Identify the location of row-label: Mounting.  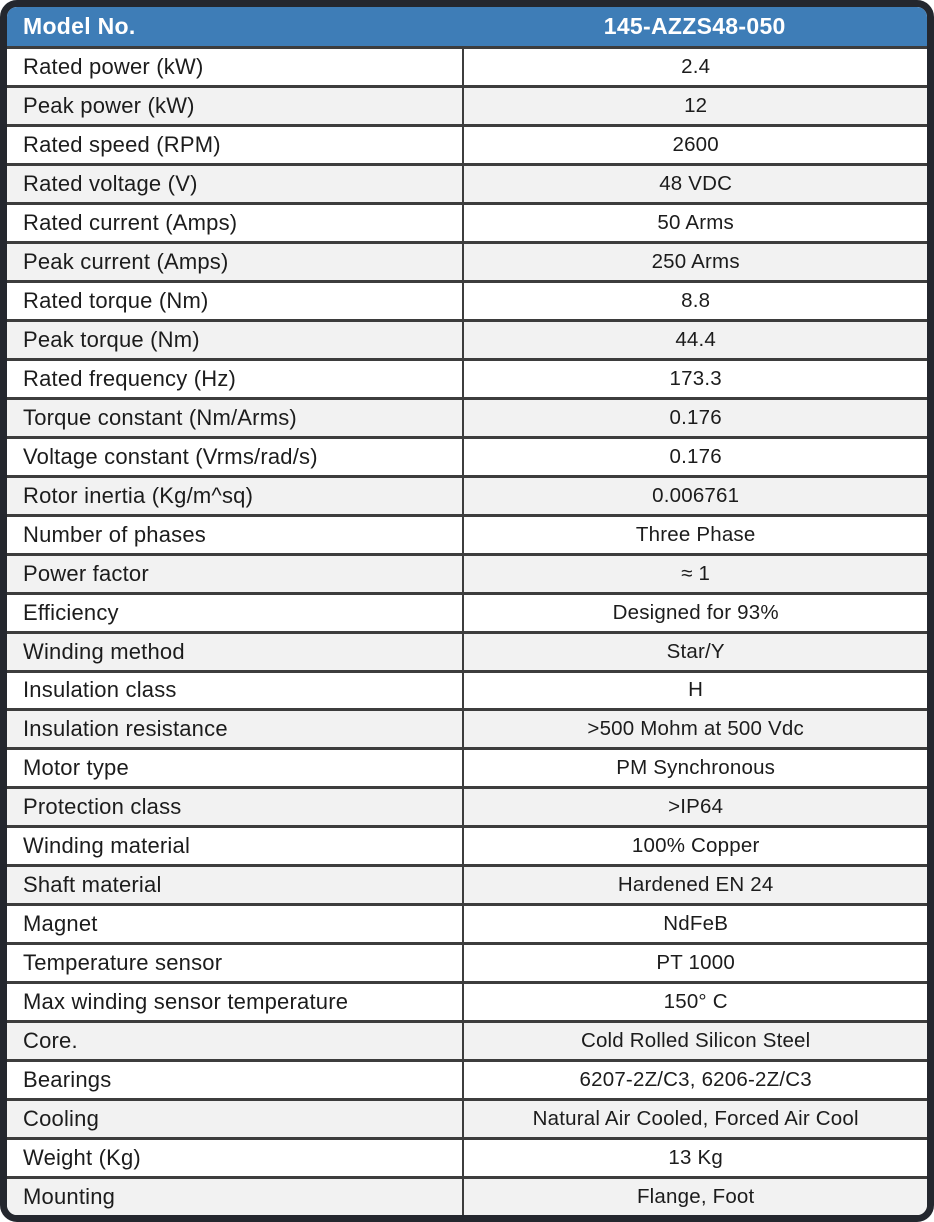
(69, 1197).